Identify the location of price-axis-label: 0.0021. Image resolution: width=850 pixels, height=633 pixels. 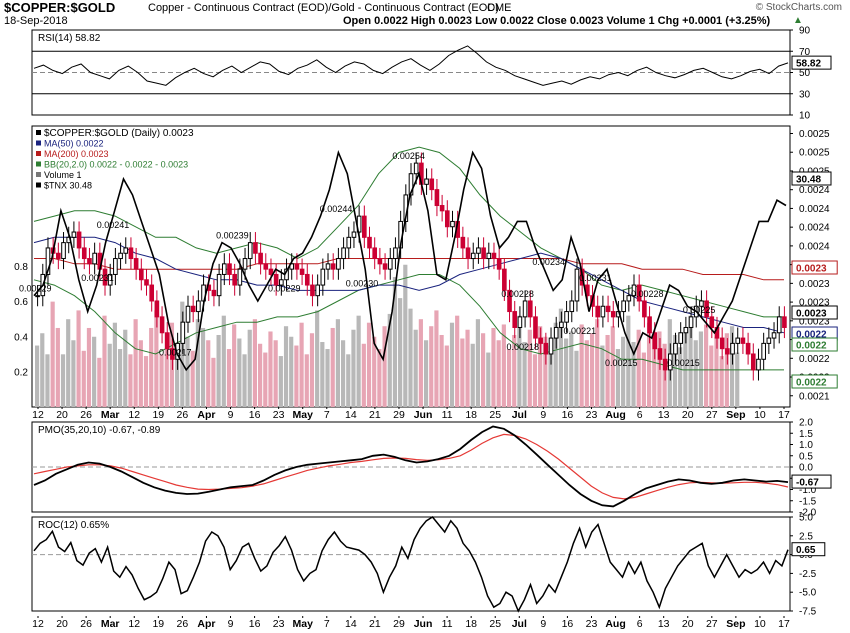
(814, 396).